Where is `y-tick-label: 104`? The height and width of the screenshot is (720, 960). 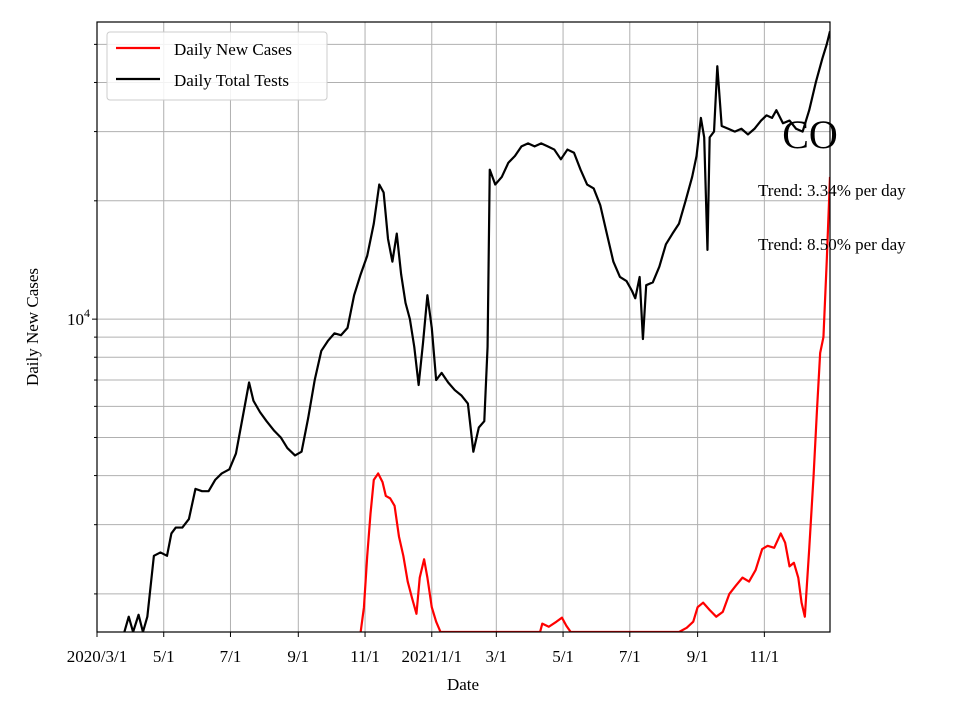
y-tick-label: 104 is located at coordinates (78, 317).